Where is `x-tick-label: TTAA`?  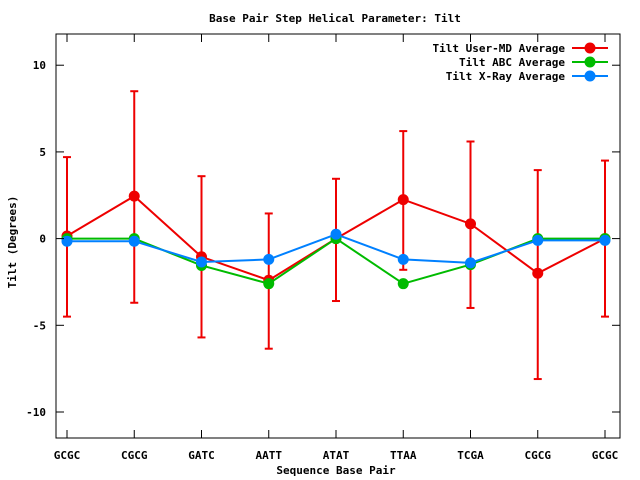
x-tick-label: TTAA is located at coordinates (403, 455).